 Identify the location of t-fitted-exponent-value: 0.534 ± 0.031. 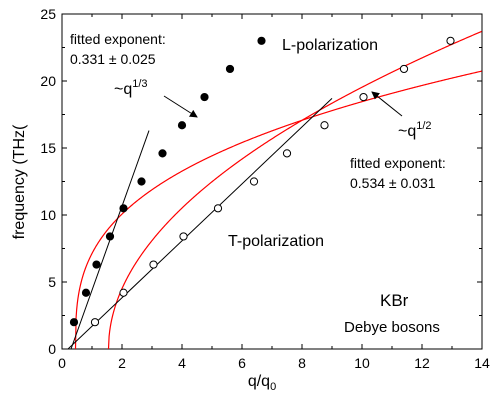
(393, 183).